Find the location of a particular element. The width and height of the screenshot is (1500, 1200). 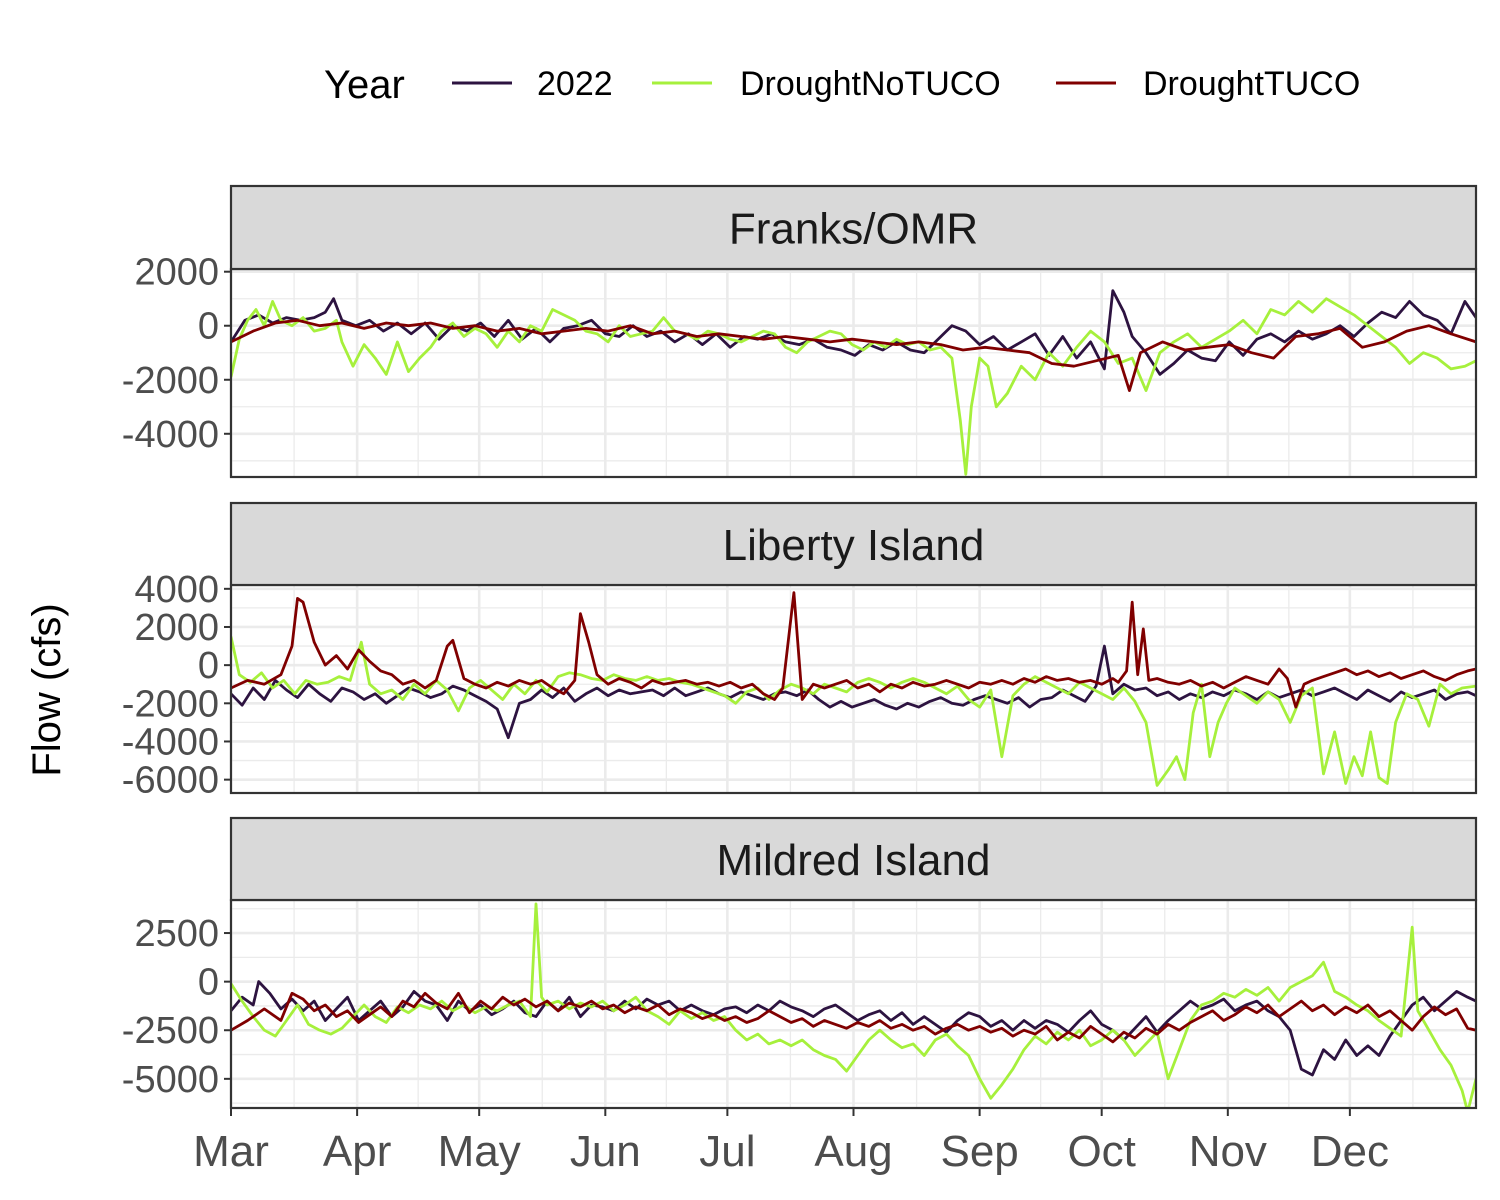

y-tick-label: -2500 is located at coordinates (170, 1031).